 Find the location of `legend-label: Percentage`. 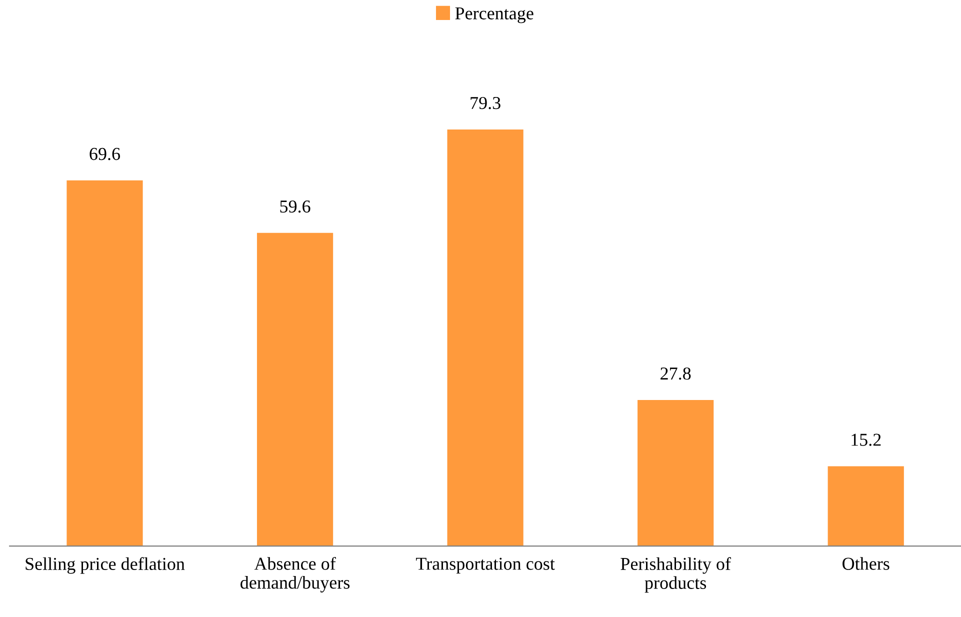

legend-label: Percentage is located at coordinates (494, 15).